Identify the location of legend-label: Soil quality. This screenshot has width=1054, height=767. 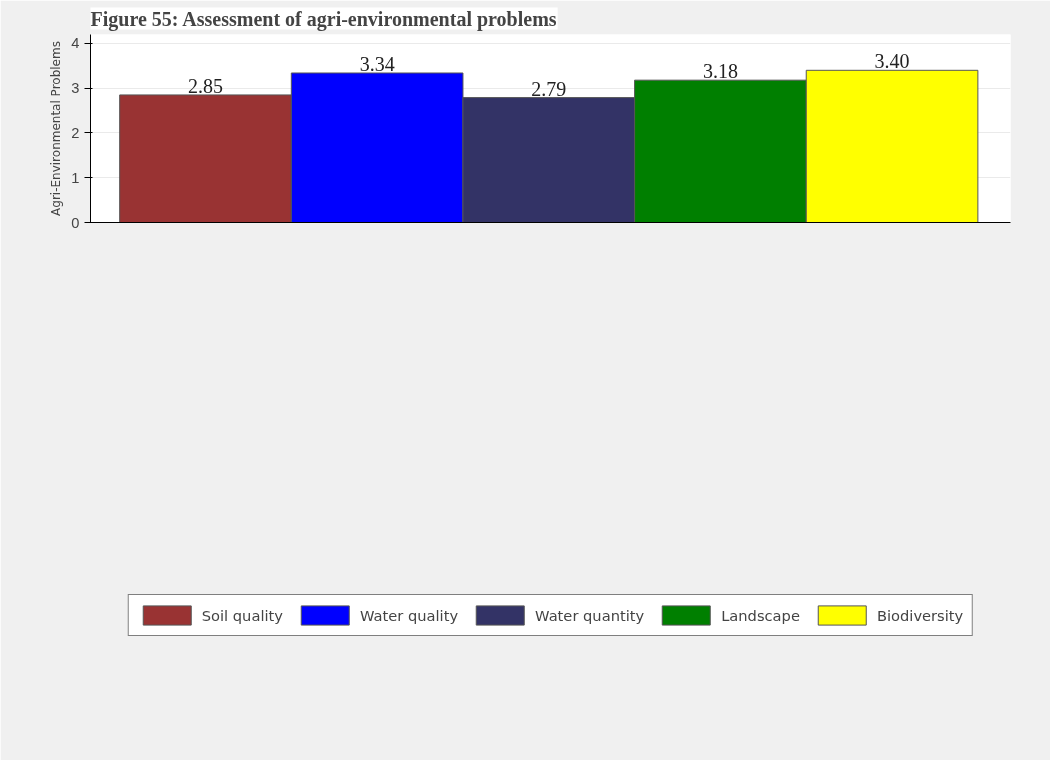
(242, 615).